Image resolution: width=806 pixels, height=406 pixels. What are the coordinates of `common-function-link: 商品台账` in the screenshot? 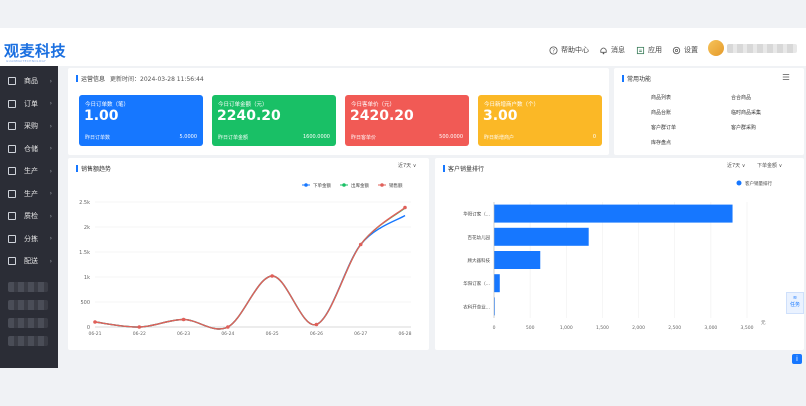 It's located at (661, 113).